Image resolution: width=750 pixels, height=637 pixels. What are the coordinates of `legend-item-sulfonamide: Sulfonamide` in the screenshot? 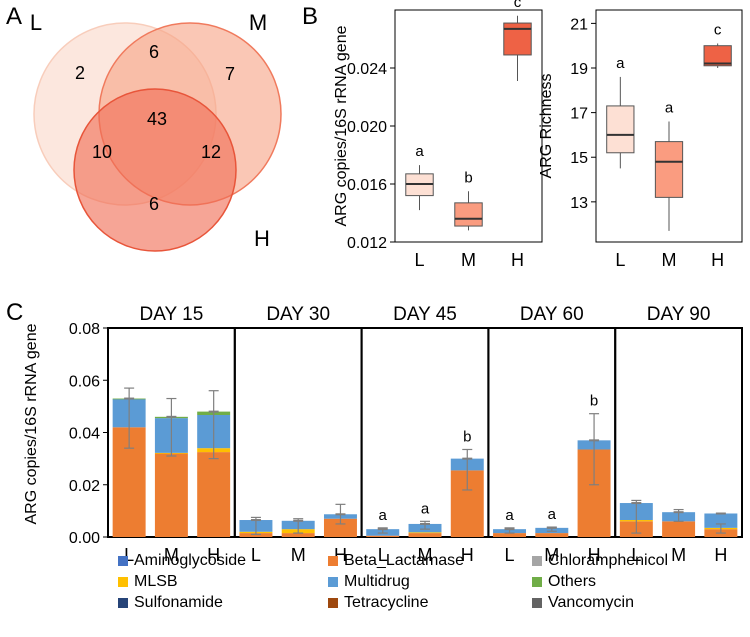 It's located at (170, 603).